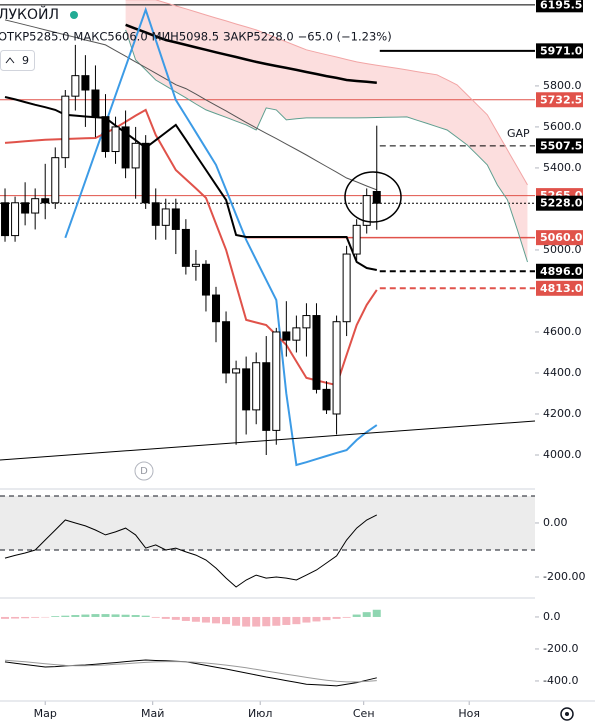  I want to click on y-tick-label: 0.00, so click(555, 522).